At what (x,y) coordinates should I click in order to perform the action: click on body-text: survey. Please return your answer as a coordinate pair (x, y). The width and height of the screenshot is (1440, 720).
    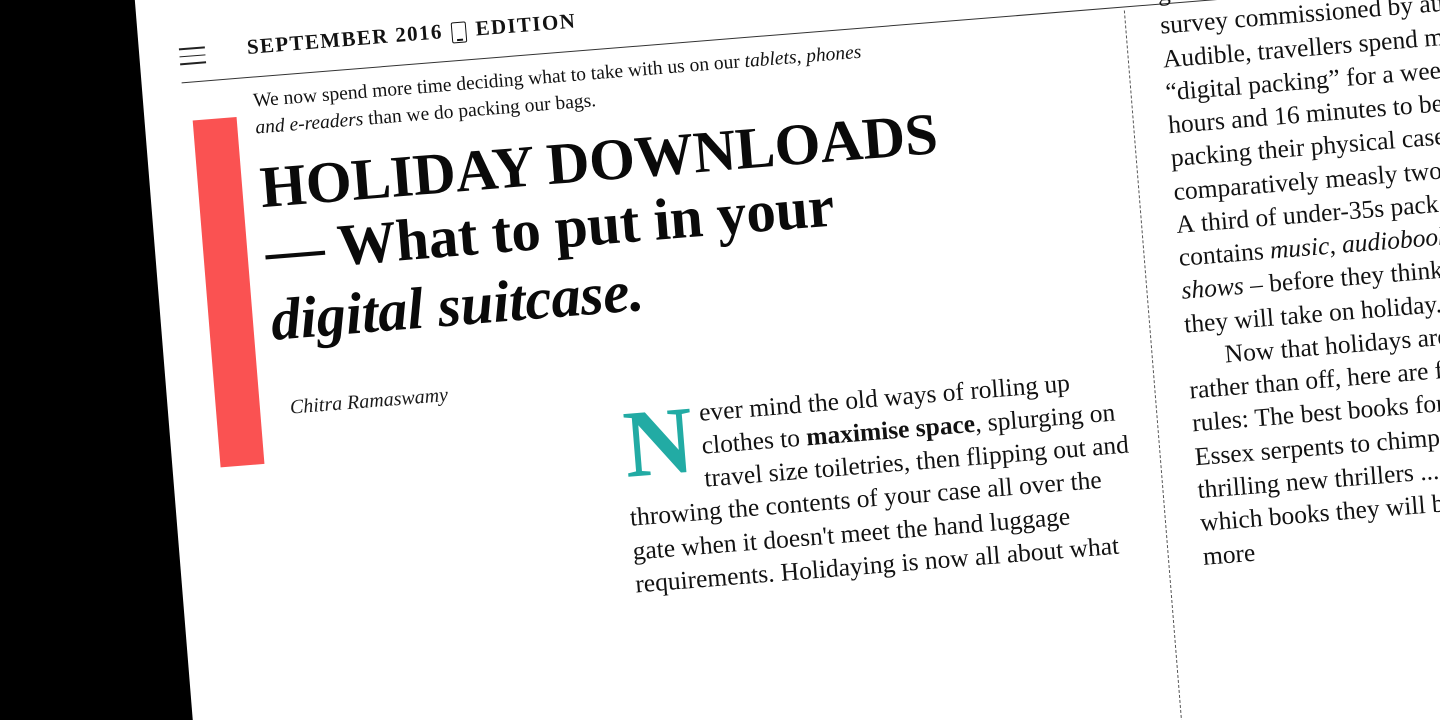
    Looking at the image, I should click on (1194, 22).